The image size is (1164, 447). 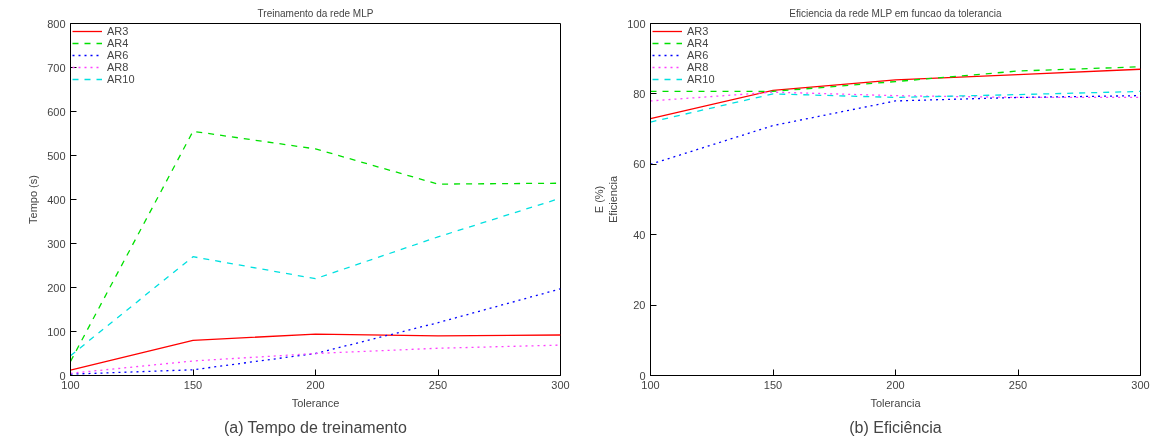 What do you see at coordinates (56, 111) in the screenshot?
I see `y-tick-label: 600` at bounding box center [56, 111].